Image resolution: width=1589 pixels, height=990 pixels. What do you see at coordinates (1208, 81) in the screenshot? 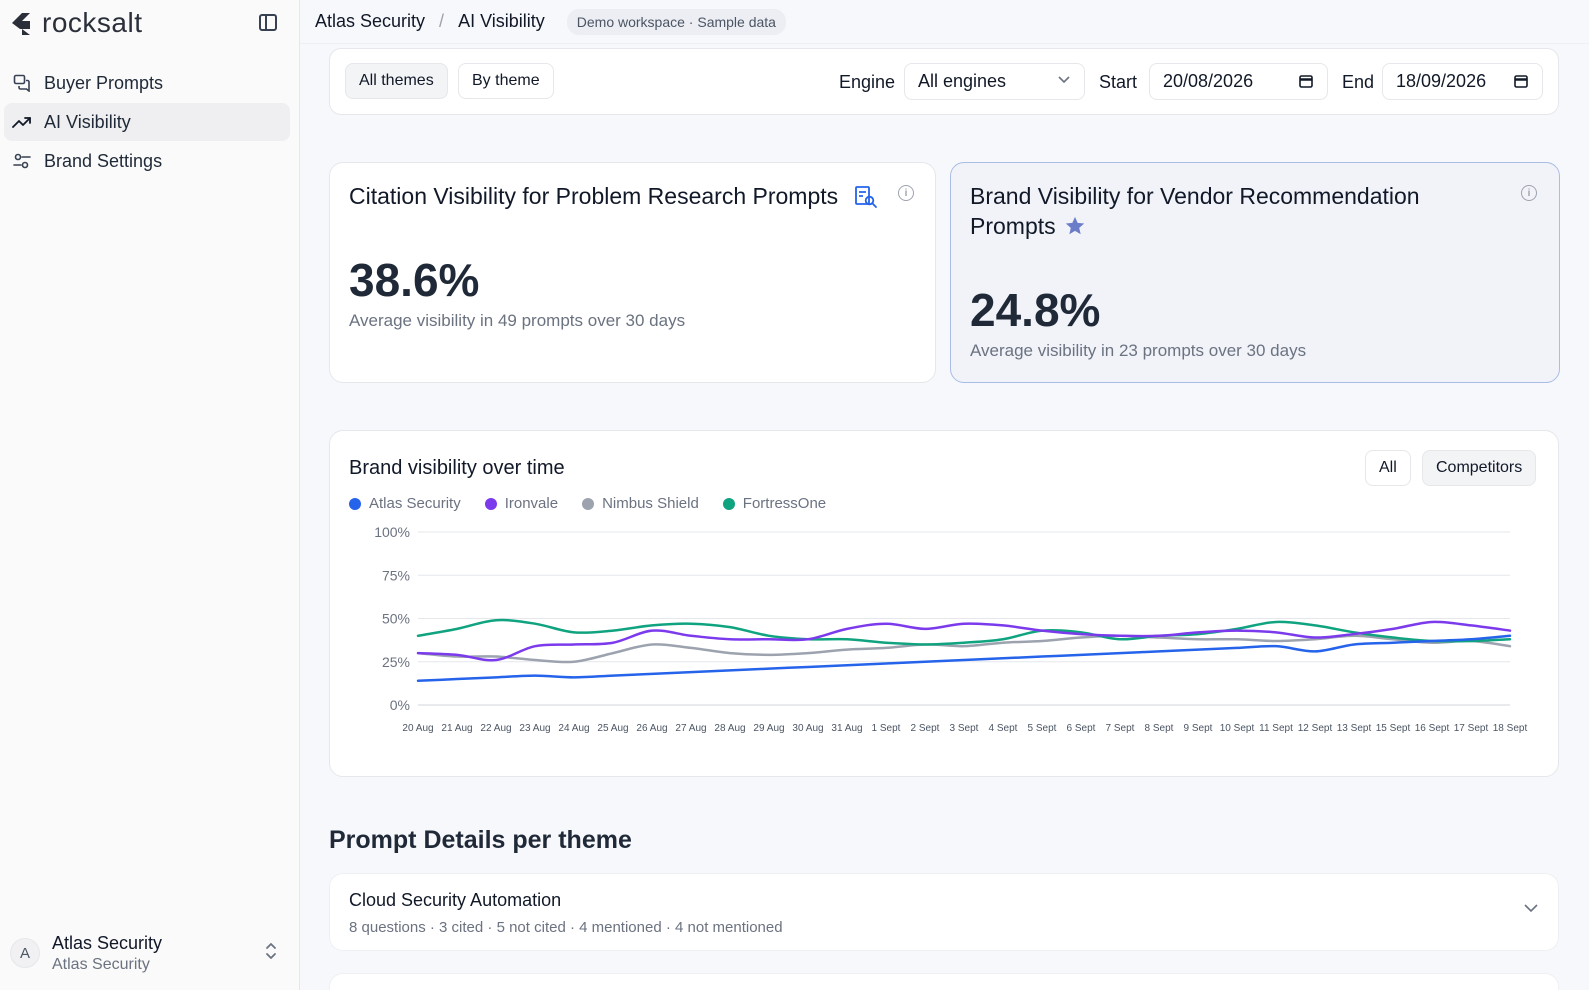
I see `start-date-value: 20/08/2026` at bounding box center [1208, 81].